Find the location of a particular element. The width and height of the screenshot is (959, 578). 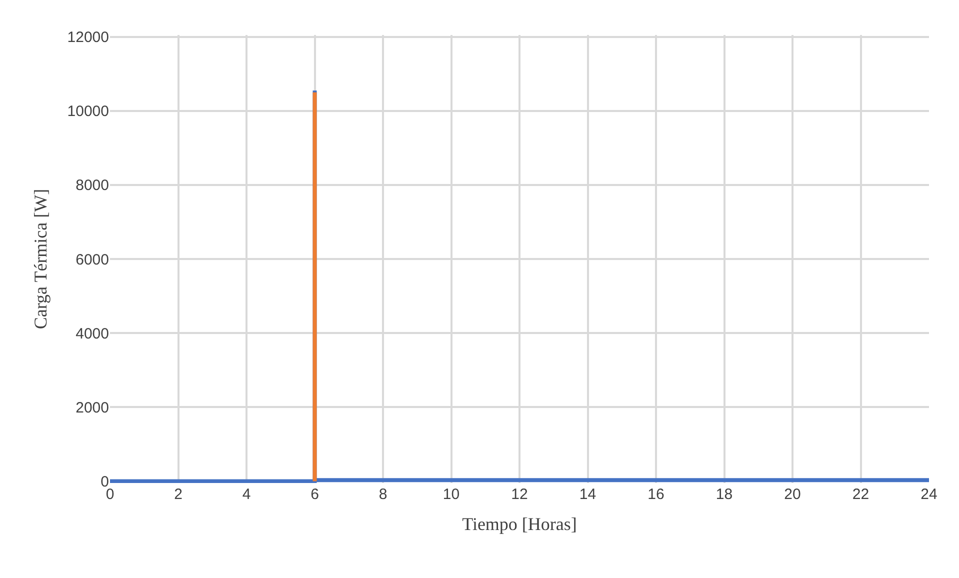

y-tick-label: 12000 is located at coordinates (88, 37).